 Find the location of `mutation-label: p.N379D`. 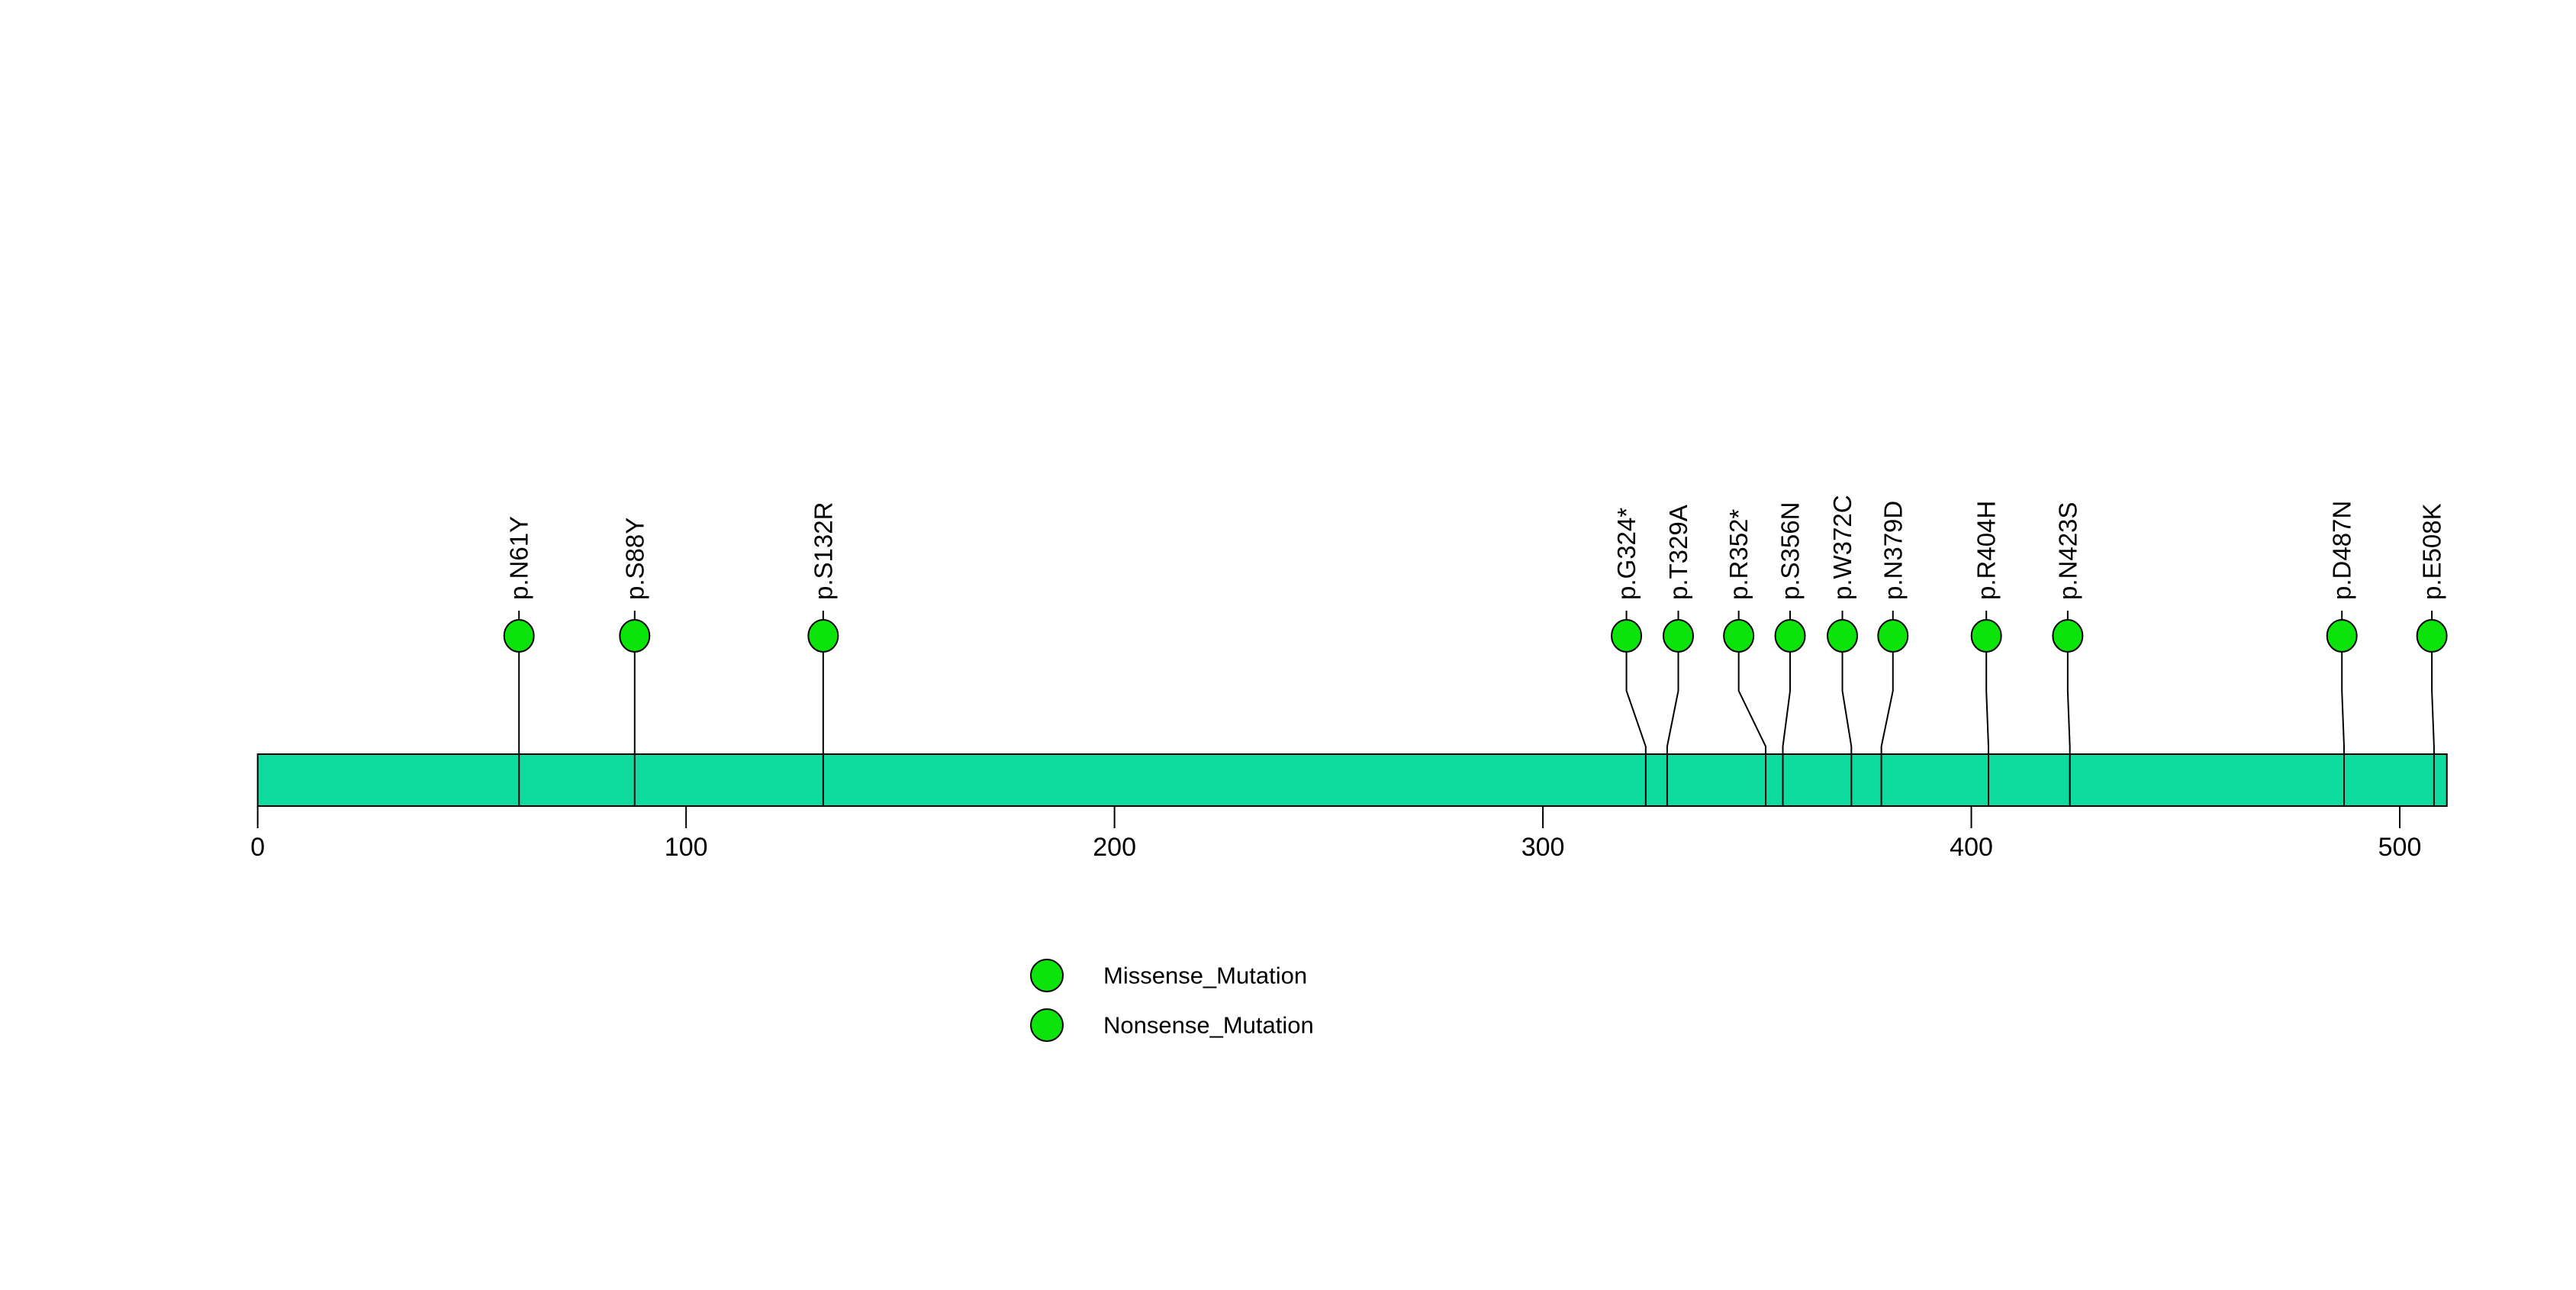

mutation-label: p.N379D is located at coordinates (1893, 551).